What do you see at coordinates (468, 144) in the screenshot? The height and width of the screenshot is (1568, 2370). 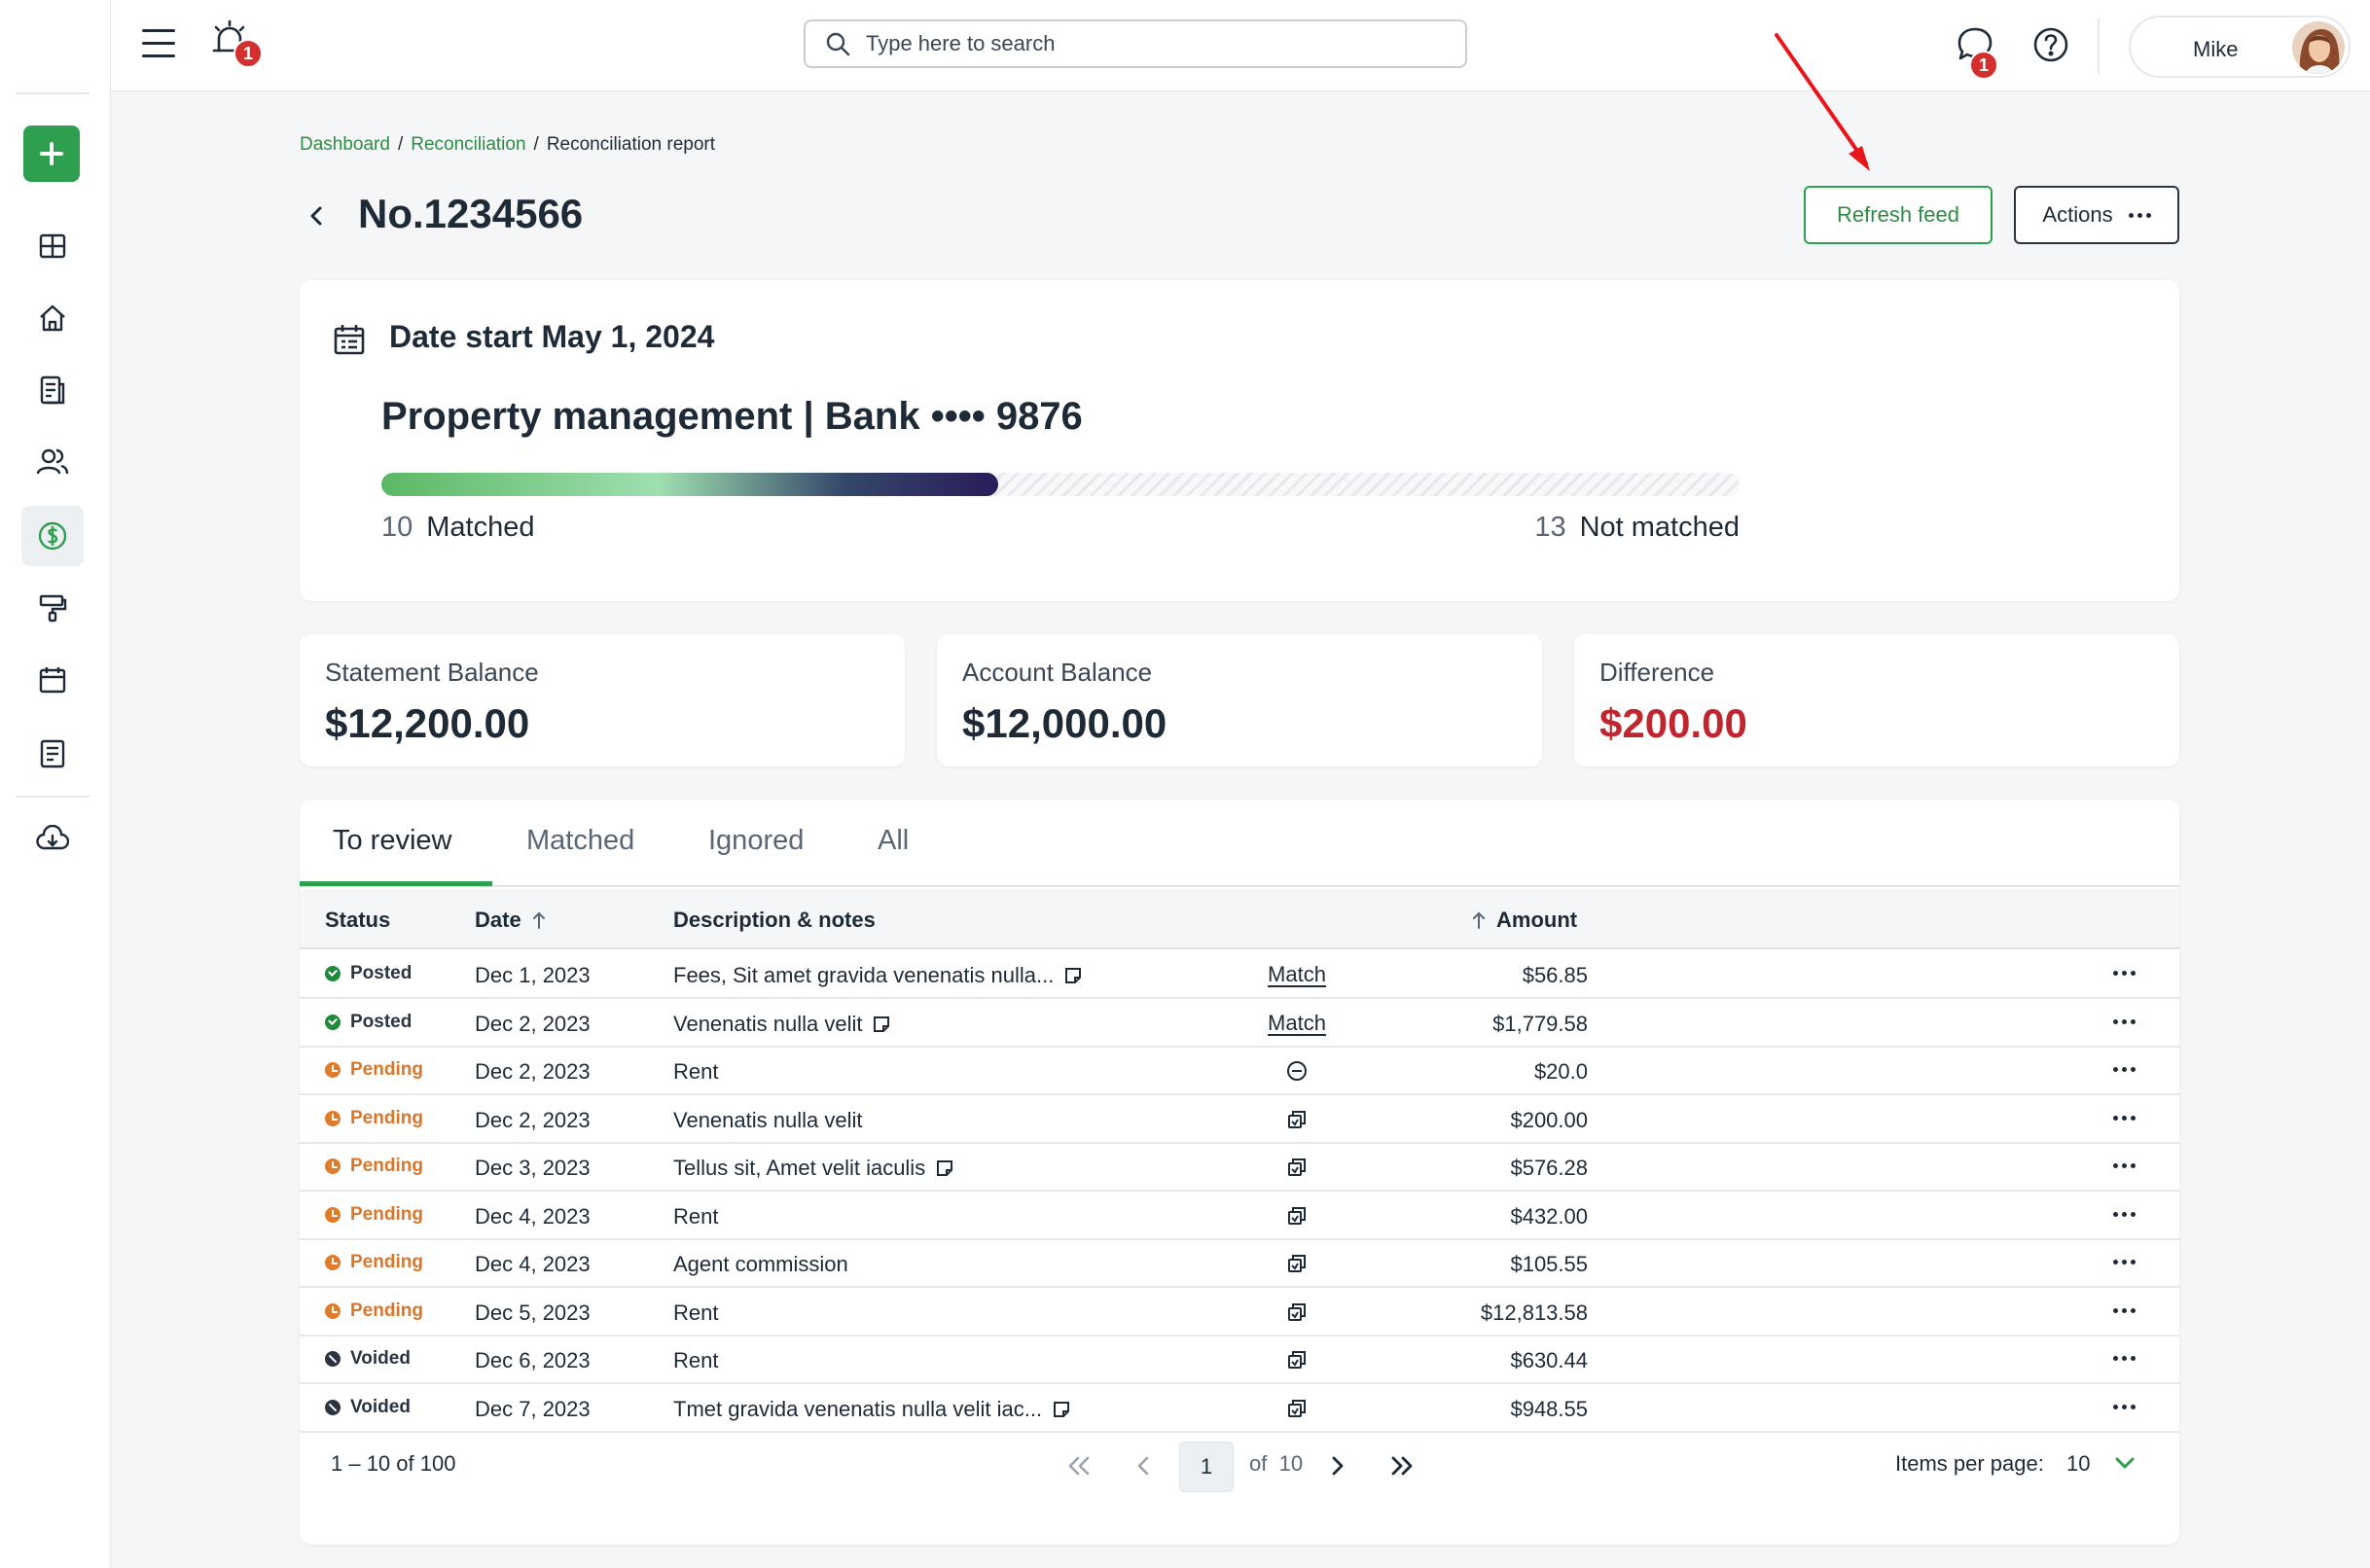 I see `breadcrumb-reconciliation: Reconciliation` at bounding box center [468, 144].